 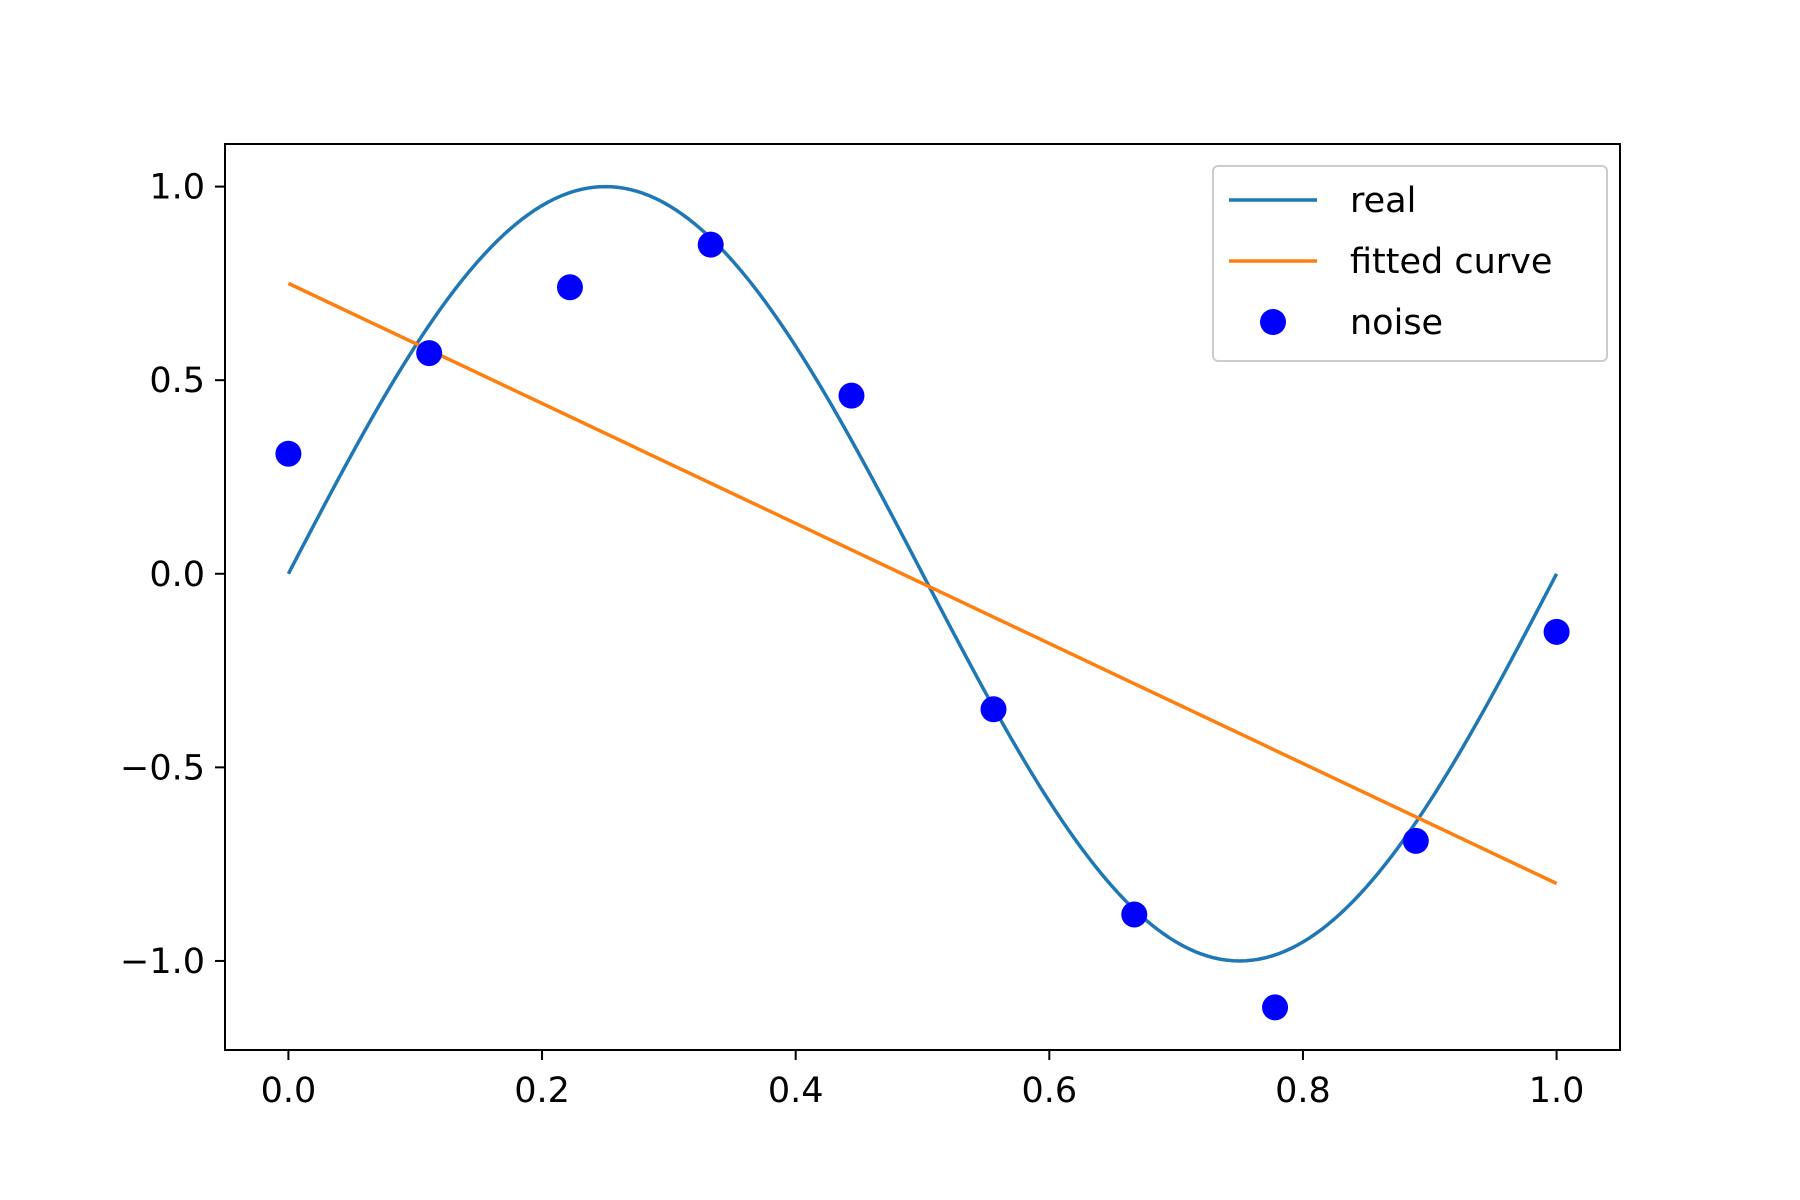 I want to click on x-tick-label-4: 0.8, so click(x=1303, y=1091).